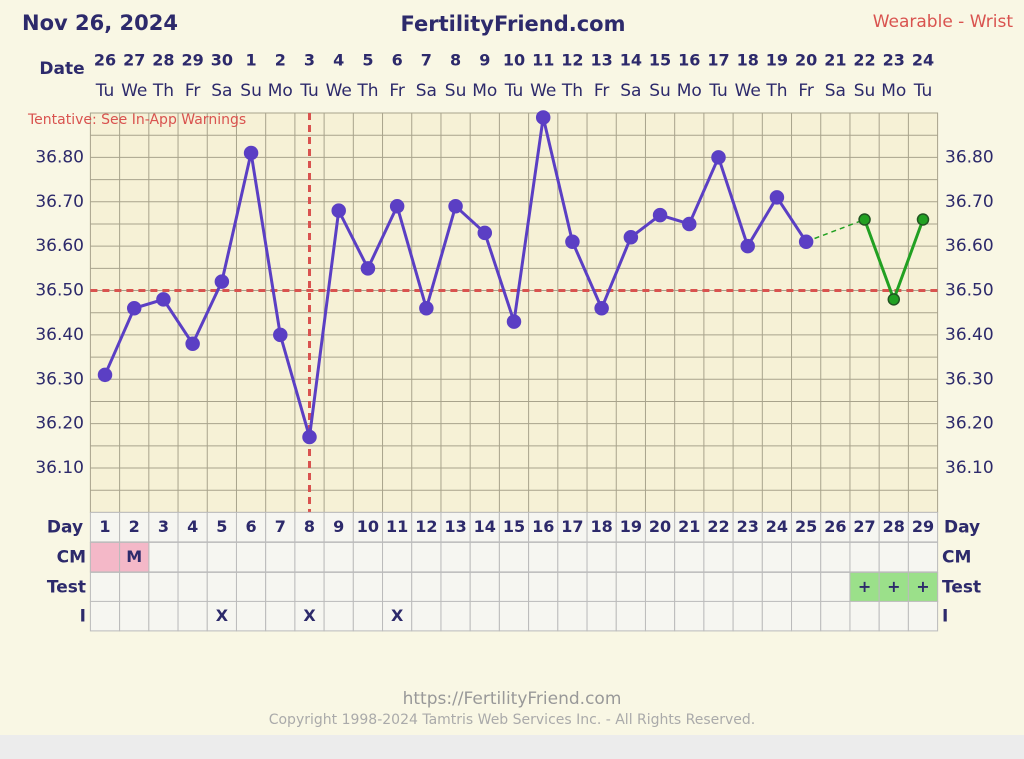 The image size is (1024, 759). Describe the element at coordinates (251, 60) in the screenshot. I see `date-number: 1` at that location.